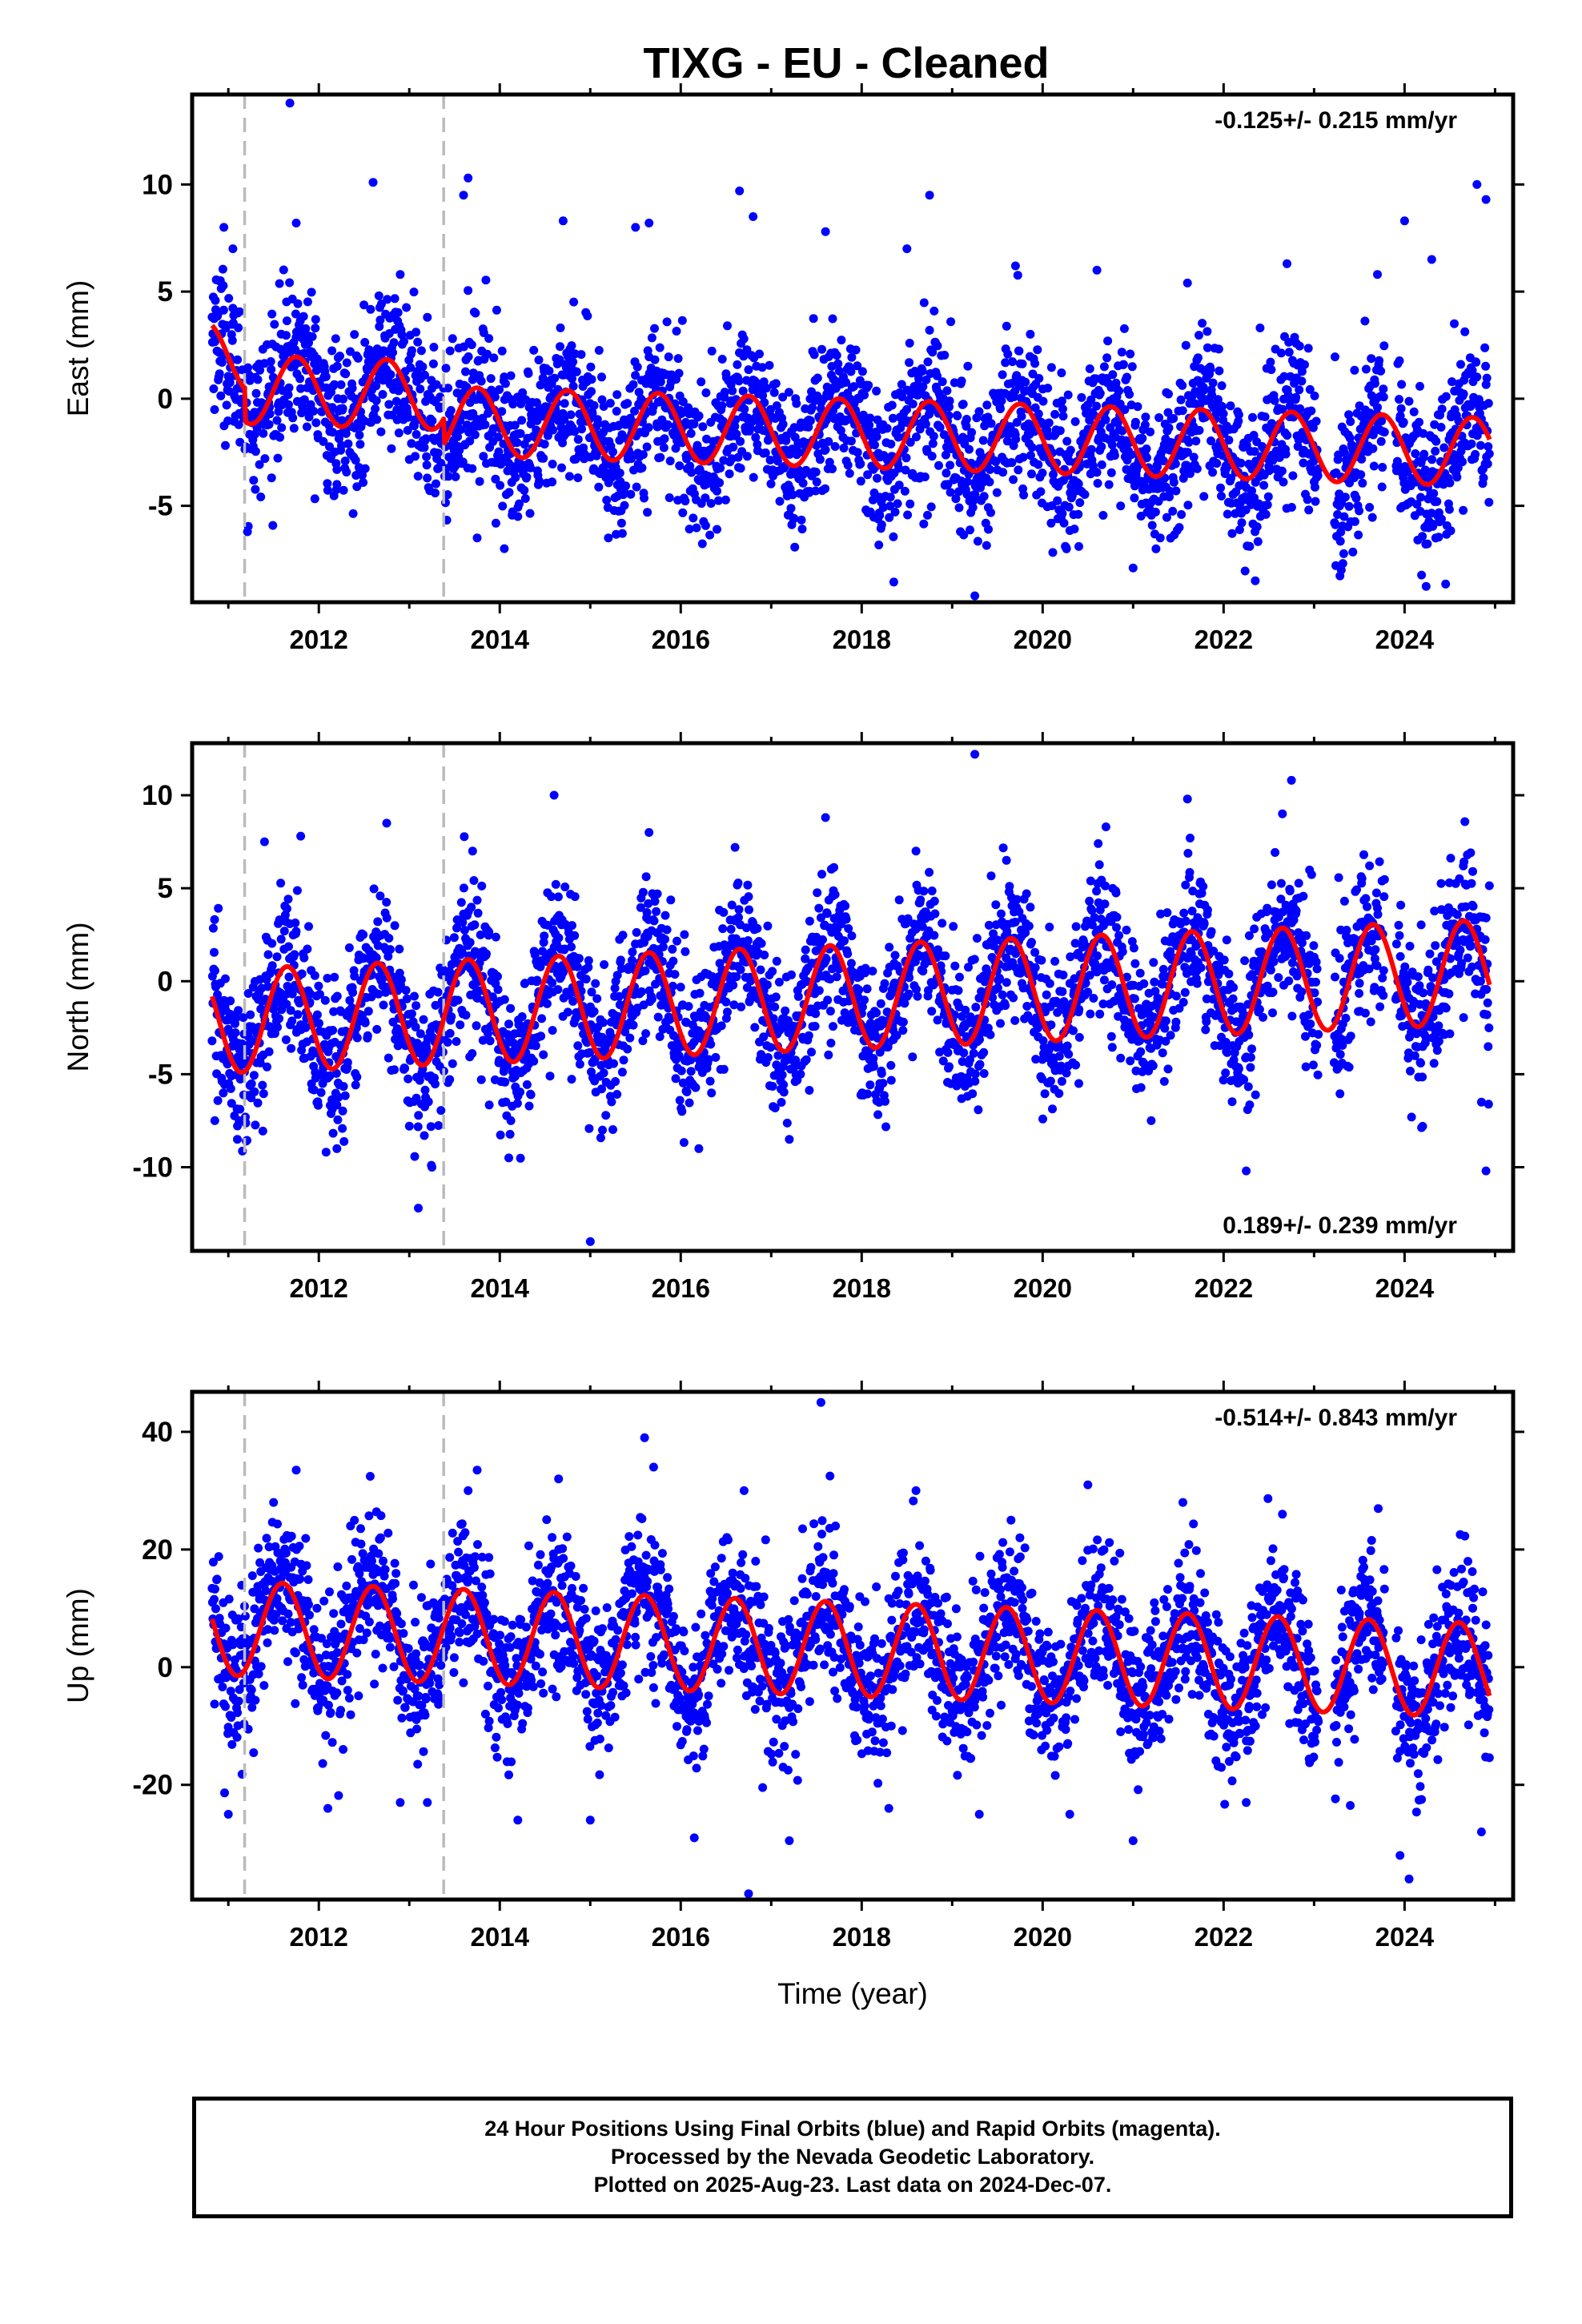  What do you see at coordinates (681, 639) in the screenshot?
I see `x-tick-label: 2016` at bounding box center [681, 639].